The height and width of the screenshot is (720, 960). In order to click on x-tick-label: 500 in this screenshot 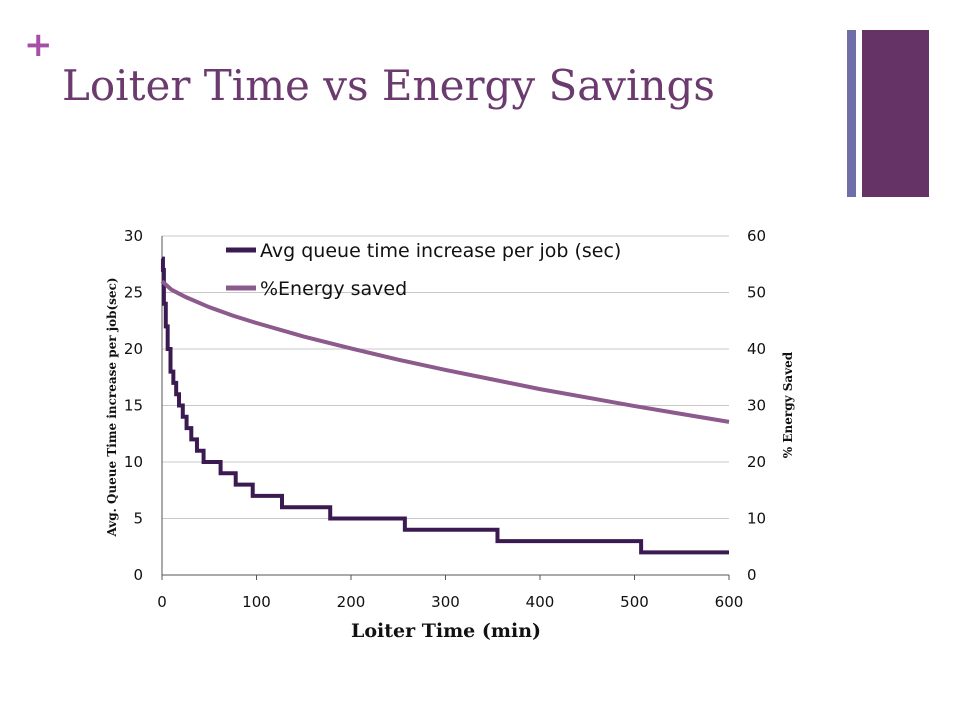, I will do `click(634, 602)`.